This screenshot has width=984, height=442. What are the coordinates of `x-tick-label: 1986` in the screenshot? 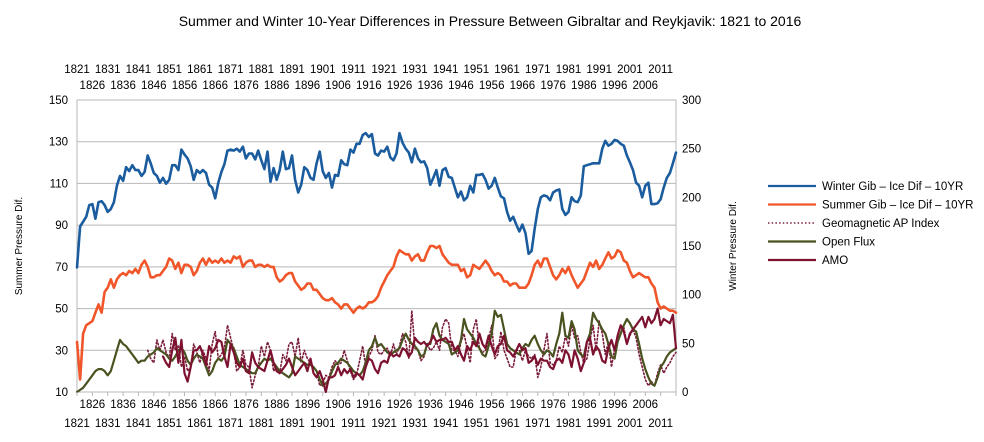 It's located at (584, 405).